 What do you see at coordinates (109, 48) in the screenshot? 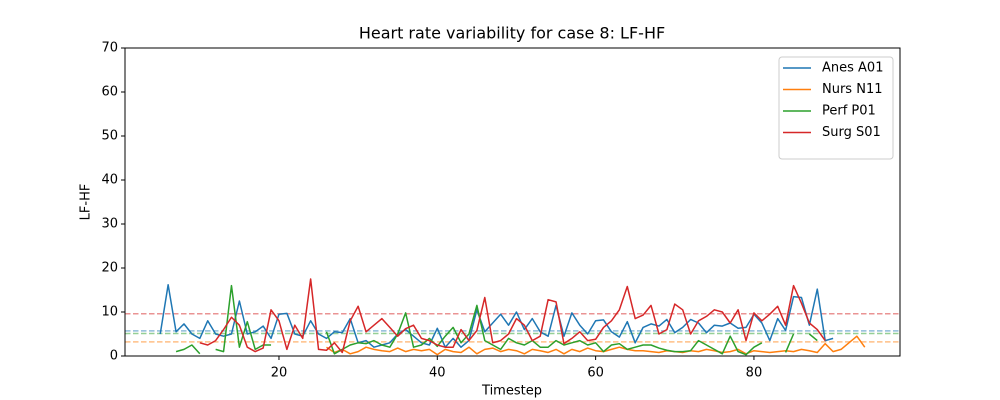
I see `y-tick-label: 70` at bounding box center [109, 48].